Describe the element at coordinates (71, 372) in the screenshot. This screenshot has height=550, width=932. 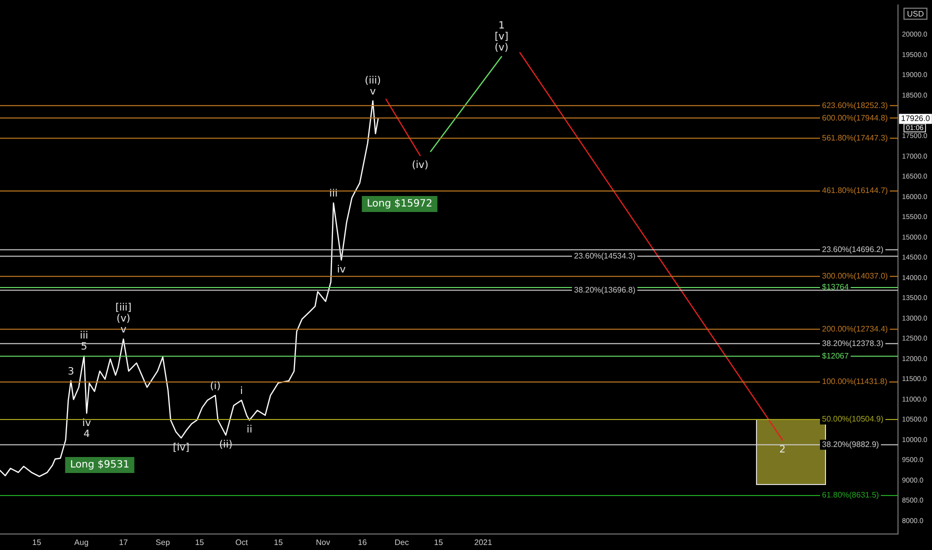
I see `annotation: 3` at that location.